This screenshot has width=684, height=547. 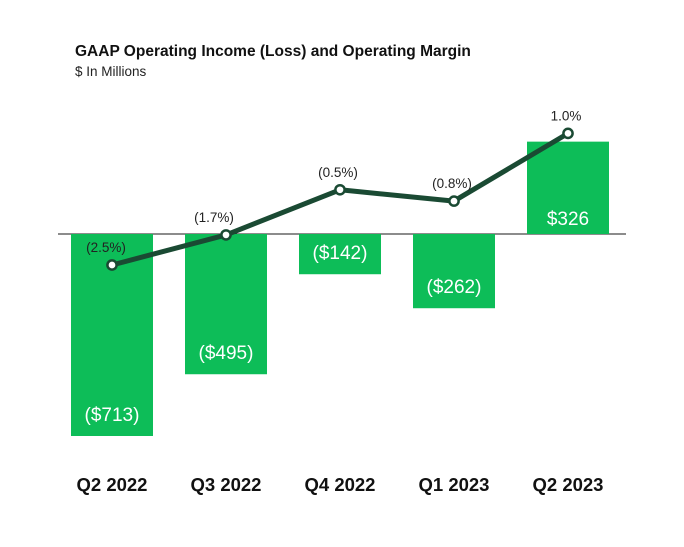 What do you see at coordinates (340, 484) in the screenshot?
I see `x-tick-label: Q4 2022` at bounding box center [340, 484].